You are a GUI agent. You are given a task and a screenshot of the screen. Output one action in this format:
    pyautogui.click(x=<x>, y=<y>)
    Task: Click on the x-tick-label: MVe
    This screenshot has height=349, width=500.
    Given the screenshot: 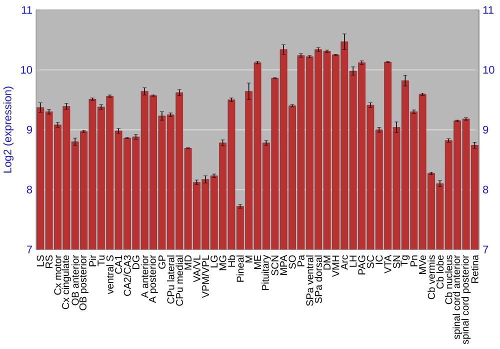 What is the action you would take?
    pyautogui.click(x=422, y=264)
    